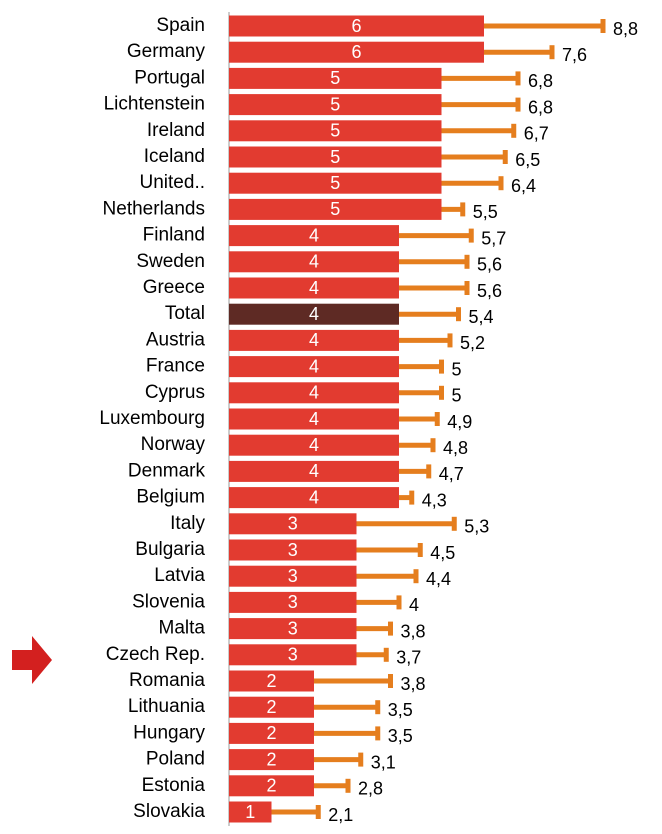 The height and width of the screenshot is (834, 662). What do you see at coordinates (176, 130) in the screenshot?
I see `category-label: Ireland` at bounding box center [176, 130].